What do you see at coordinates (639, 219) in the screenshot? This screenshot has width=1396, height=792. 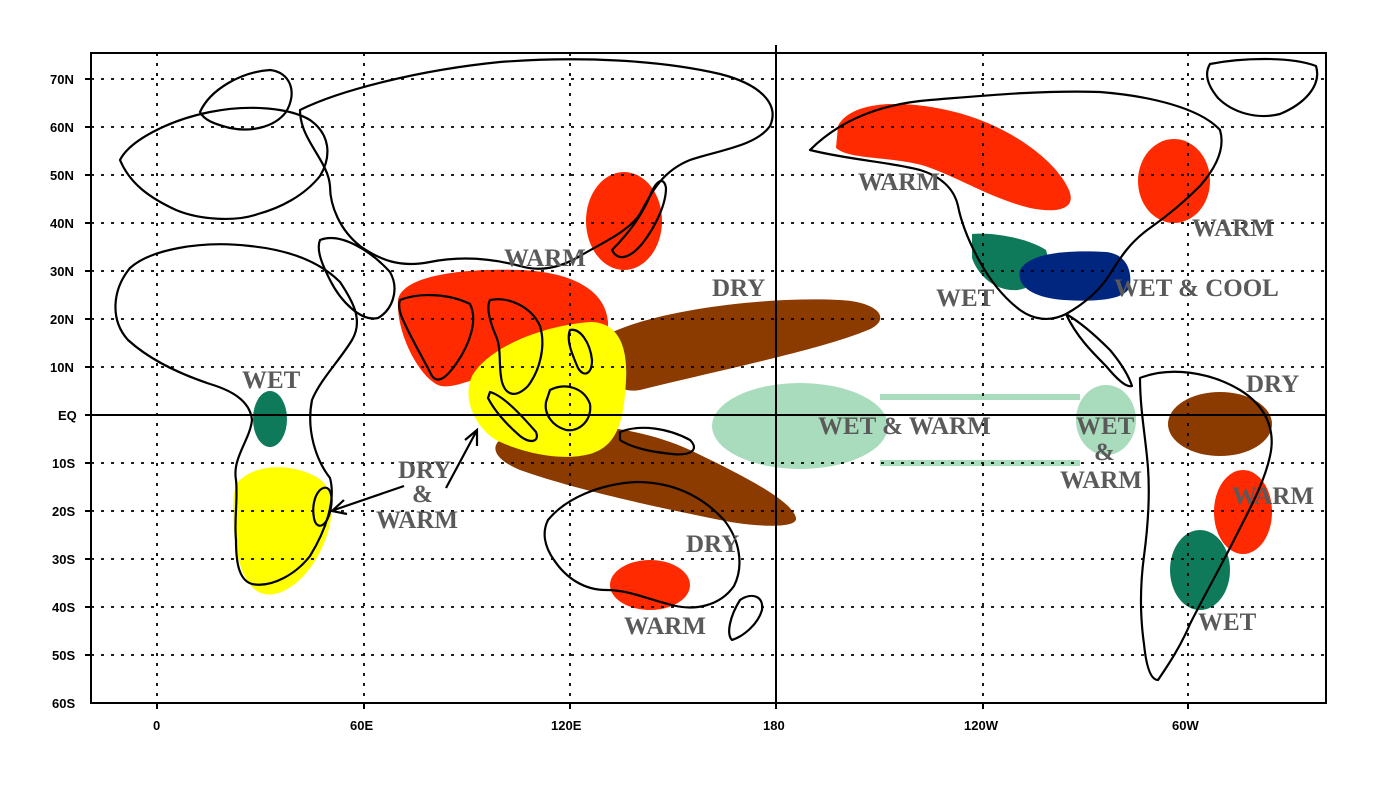 I see `coastline-japan` at bounding box center [639, 219].